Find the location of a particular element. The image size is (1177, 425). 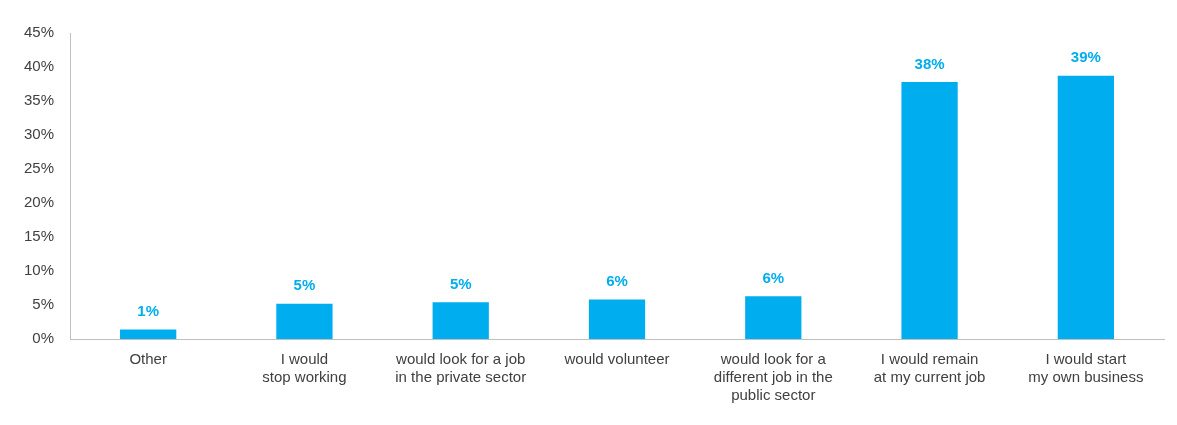

x-tick-label: Other is located at coordinates (148, 359).